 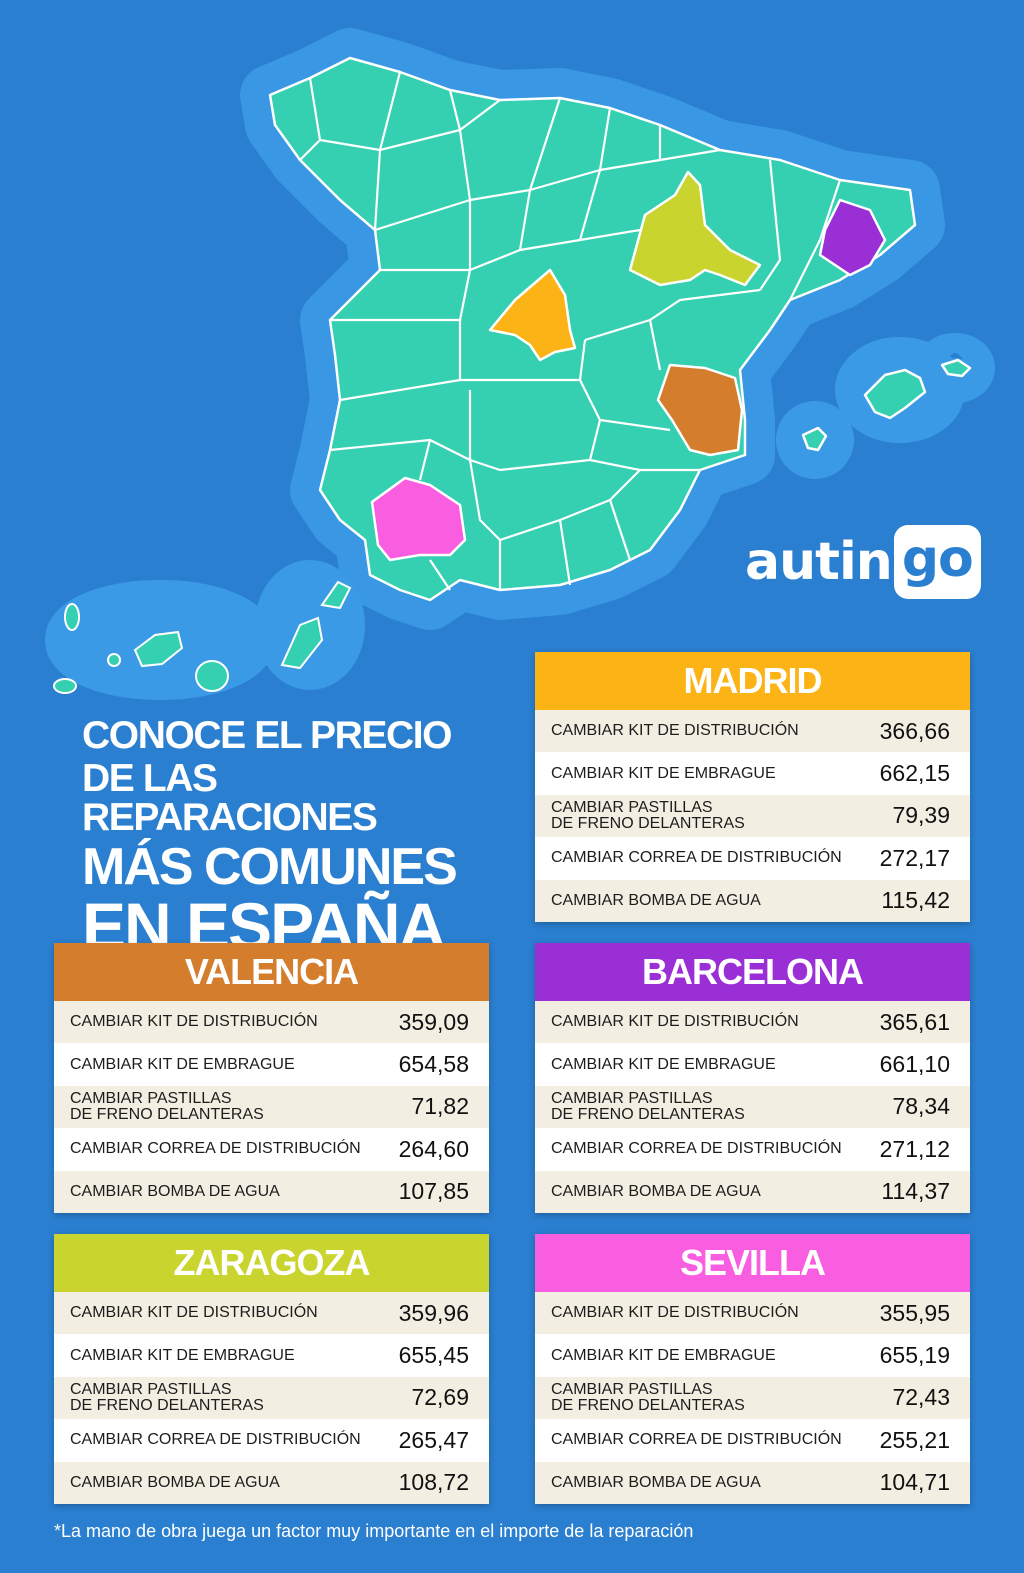 What do you see at coordinates (433, 1355) in the screenshot?
I see `repair-price: 655,45` at bounding box center [433, 1355].